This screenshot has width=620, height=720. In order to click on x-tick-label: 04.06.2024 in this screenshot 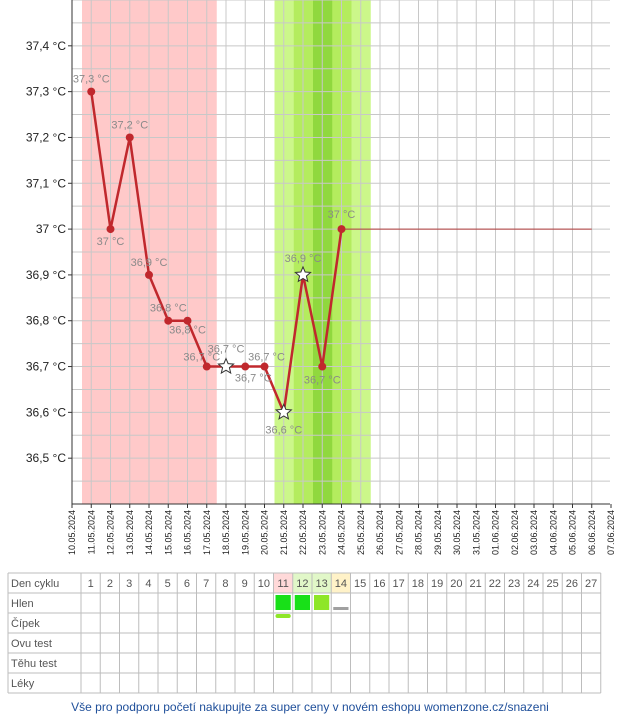, I will do `click(553, 532)`.